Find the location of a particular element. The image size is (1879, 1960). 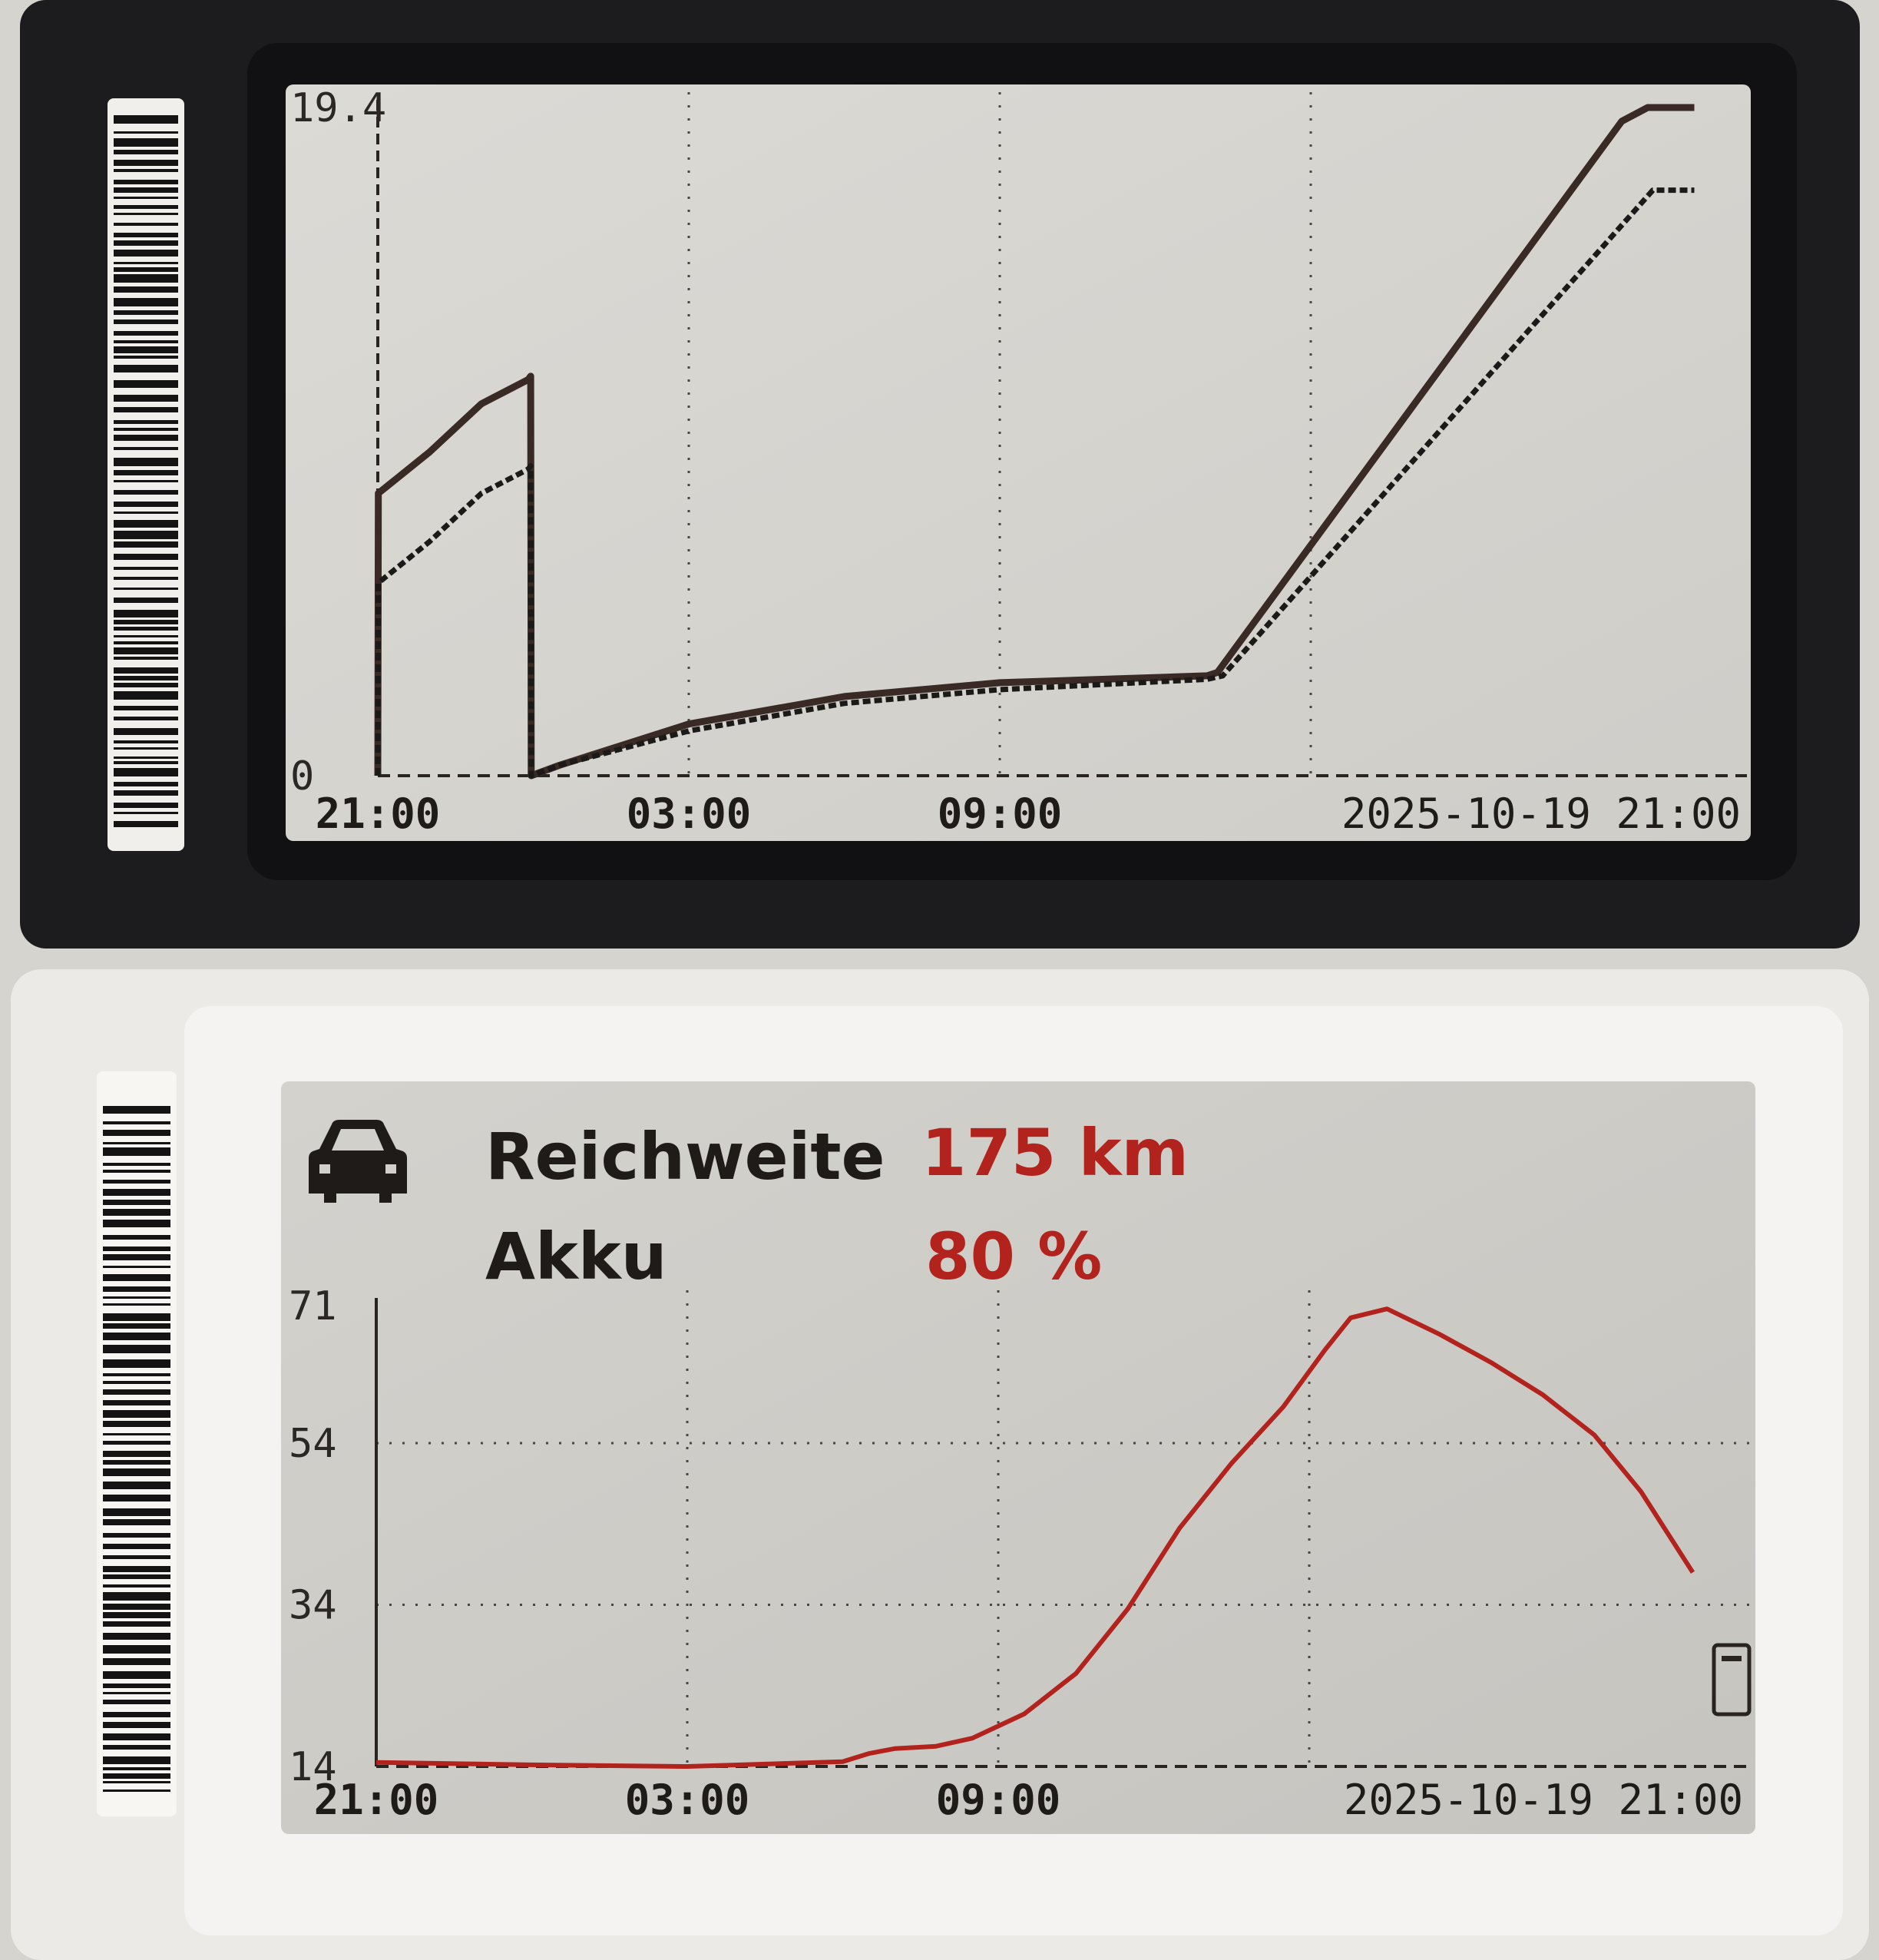

y-tick-label: 71 is located at coordinates (313, 1306).